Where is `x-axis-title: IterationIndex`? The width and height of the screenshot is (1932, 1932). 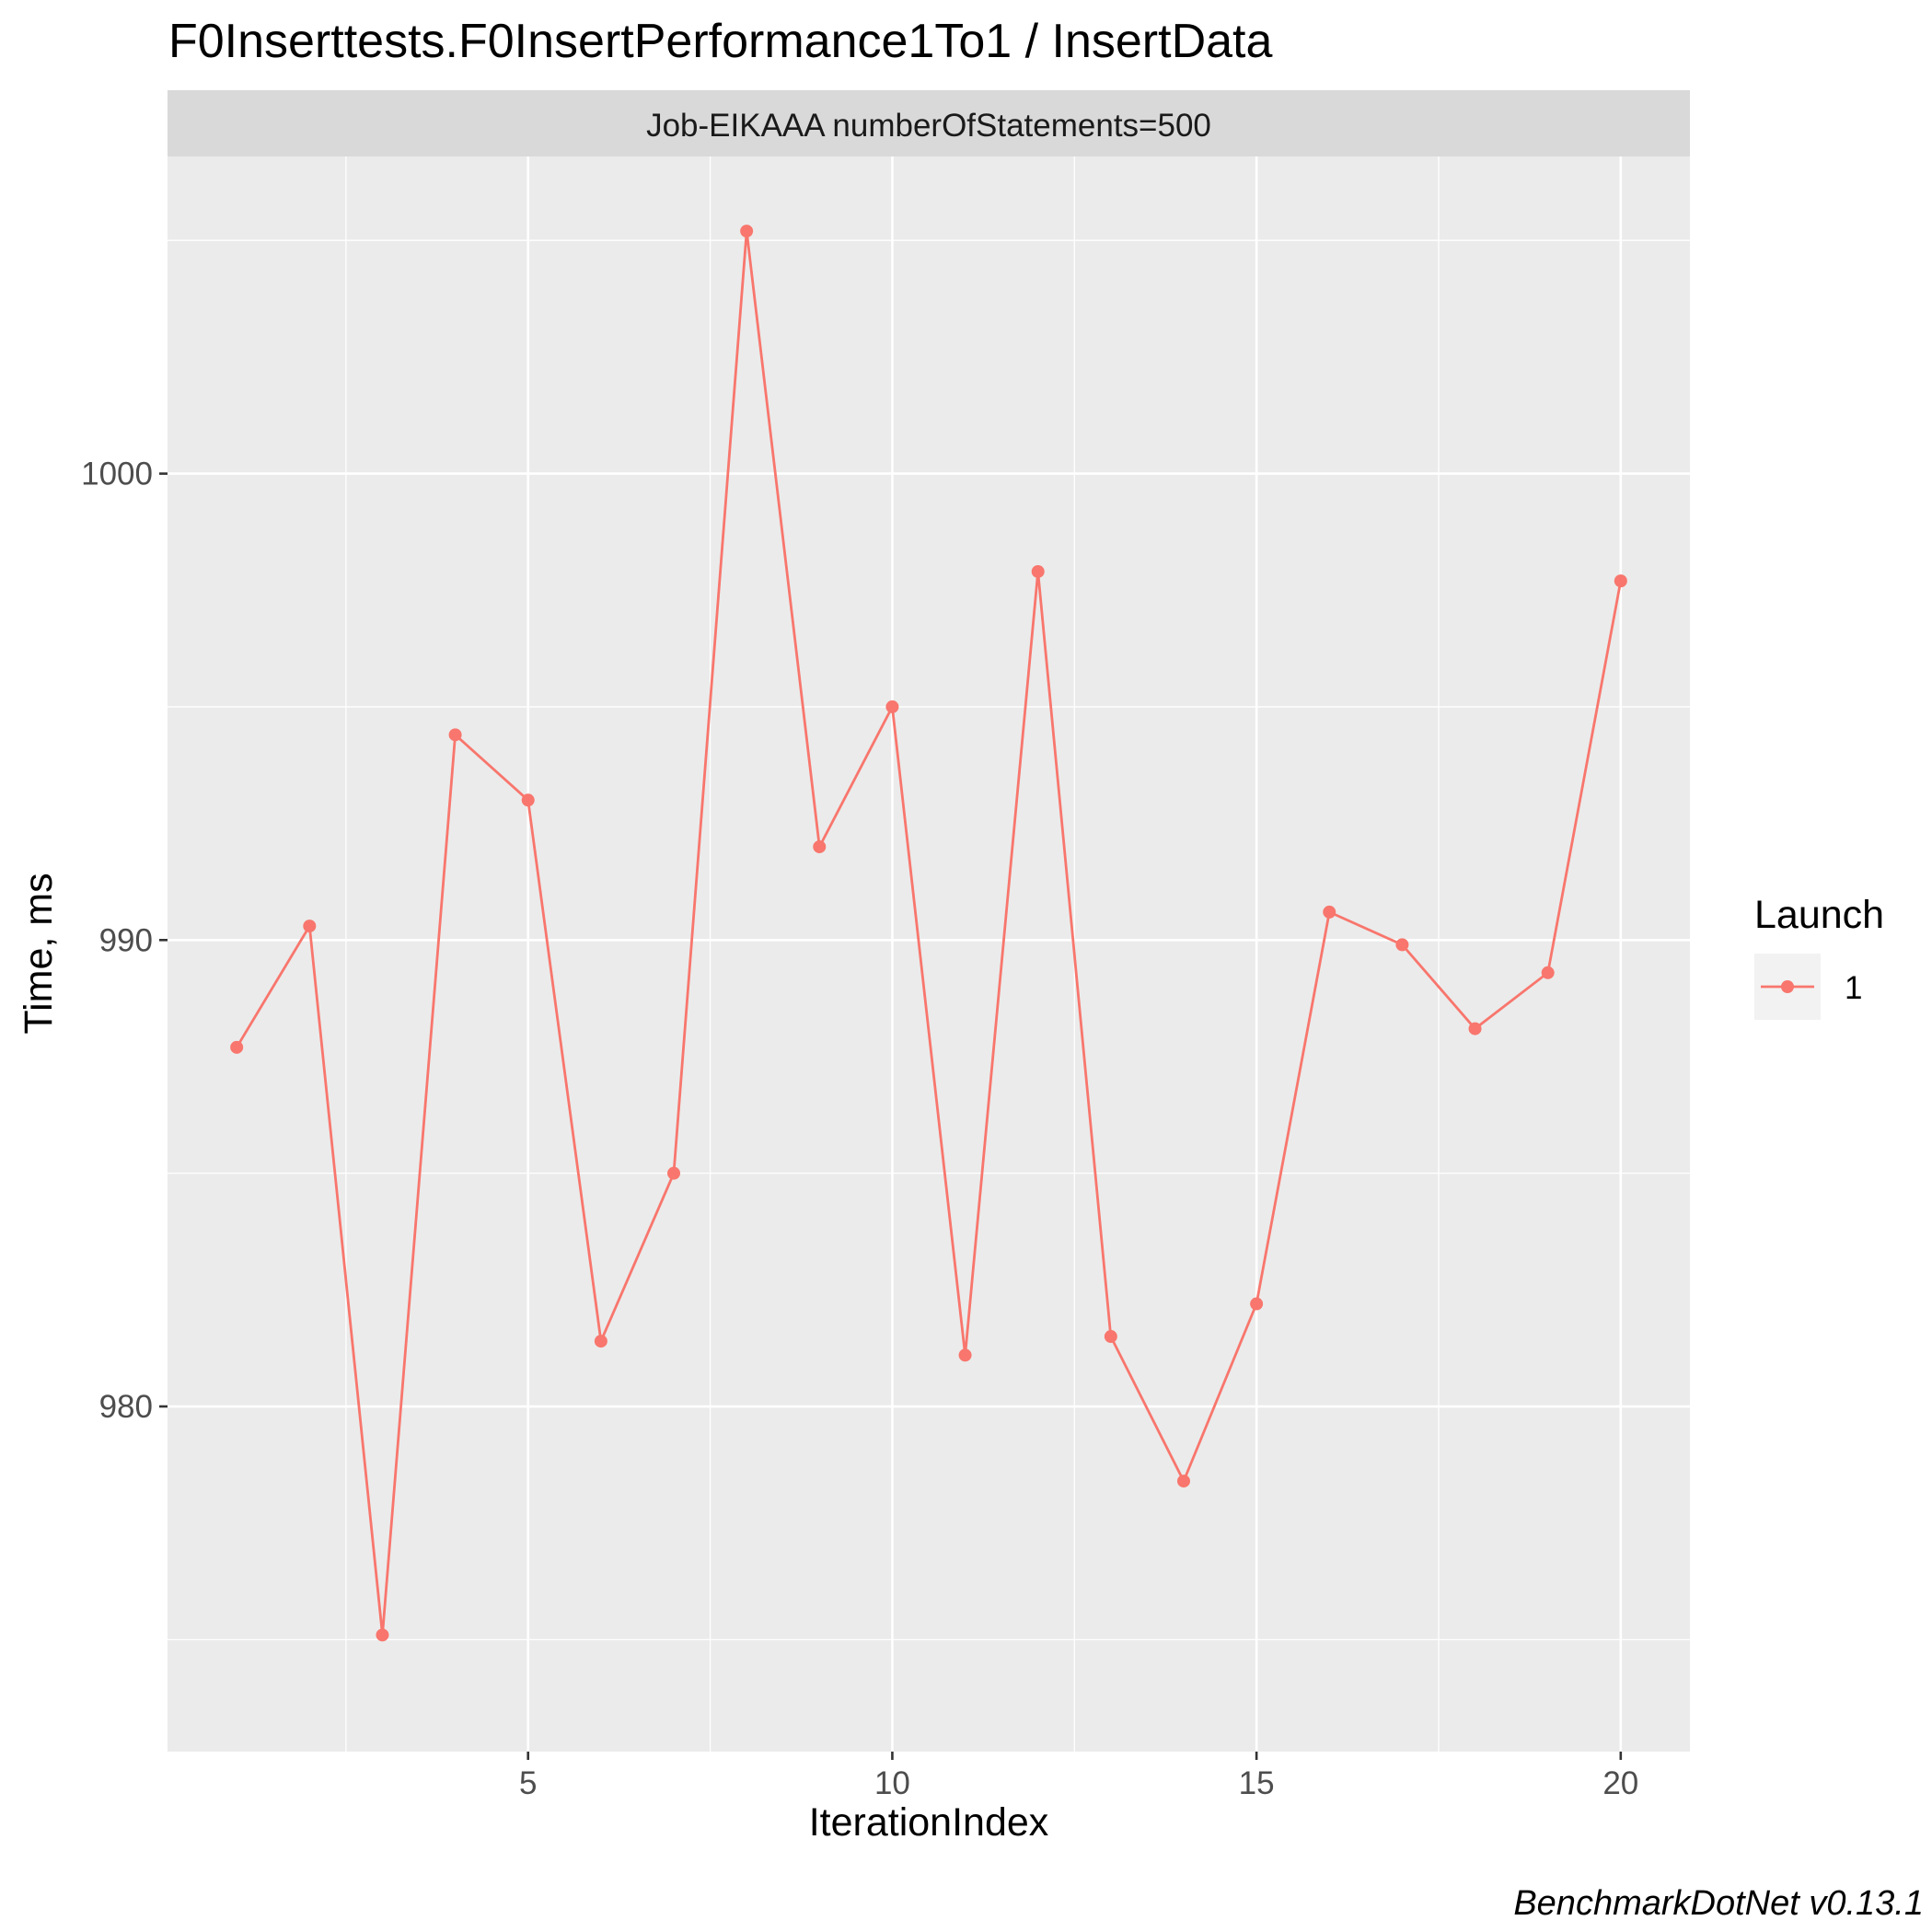 x-axis-title: IterationIndex is located at coordinates (929, 1823).